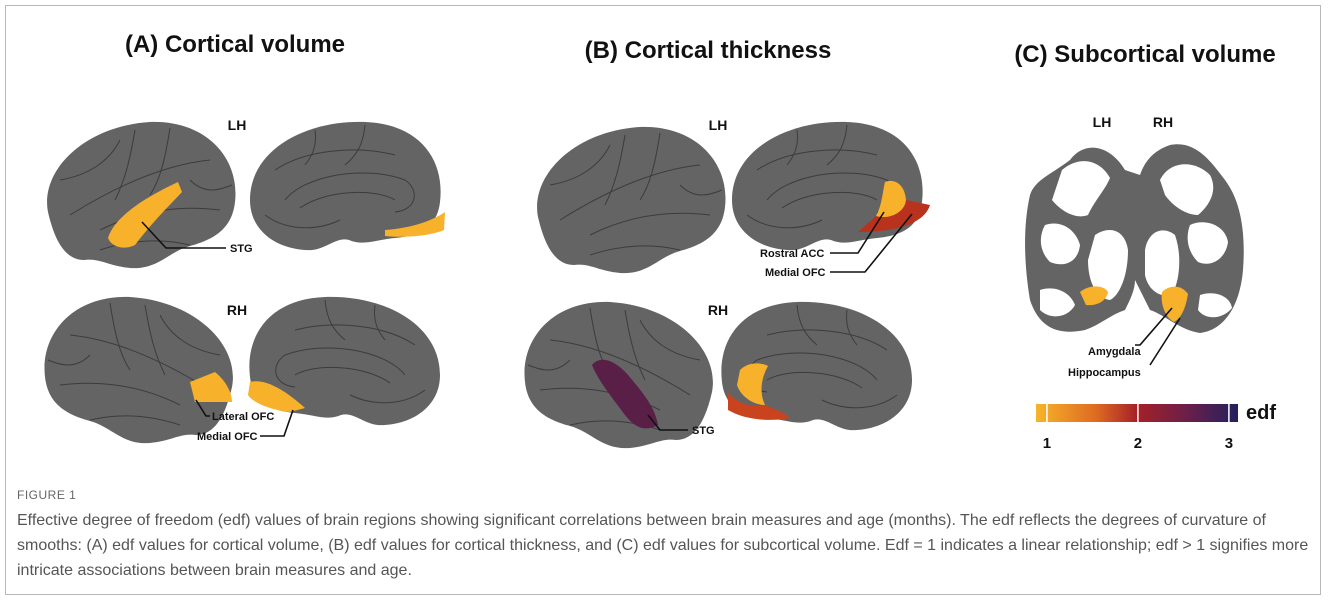 This screenshot has width=1328, height=603. I want to click on colorbar-gradient, so click(1137, 413).